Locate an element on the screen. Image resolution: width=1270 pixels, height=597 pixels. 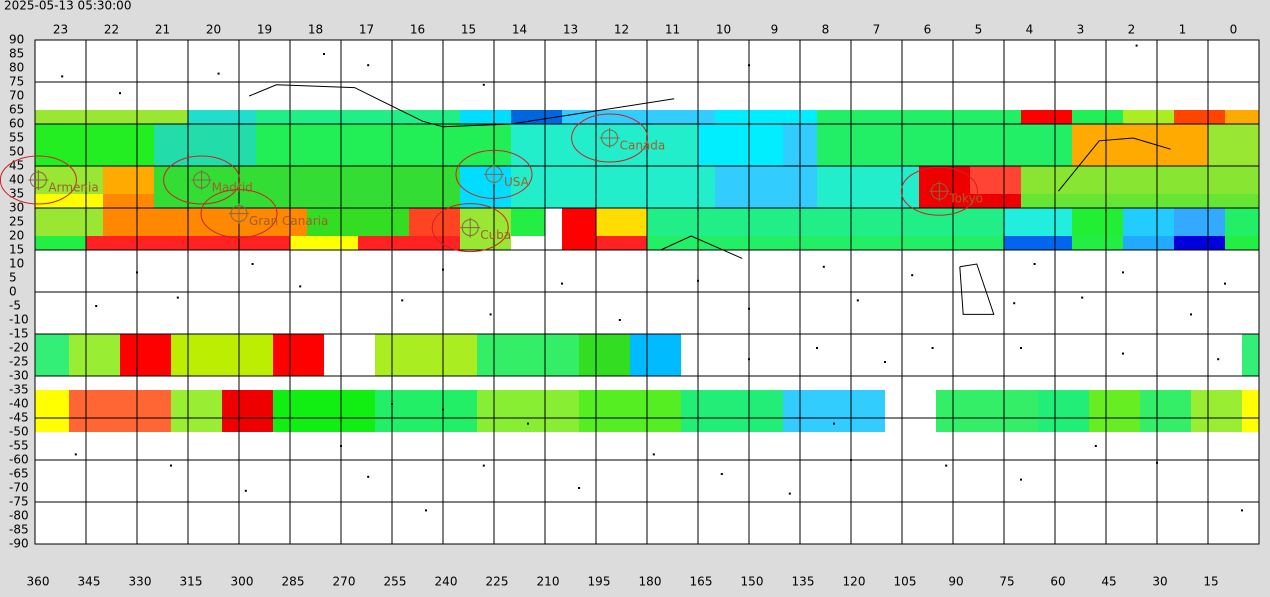
x-tick-label: 150 is located at coordinates (752, 582).